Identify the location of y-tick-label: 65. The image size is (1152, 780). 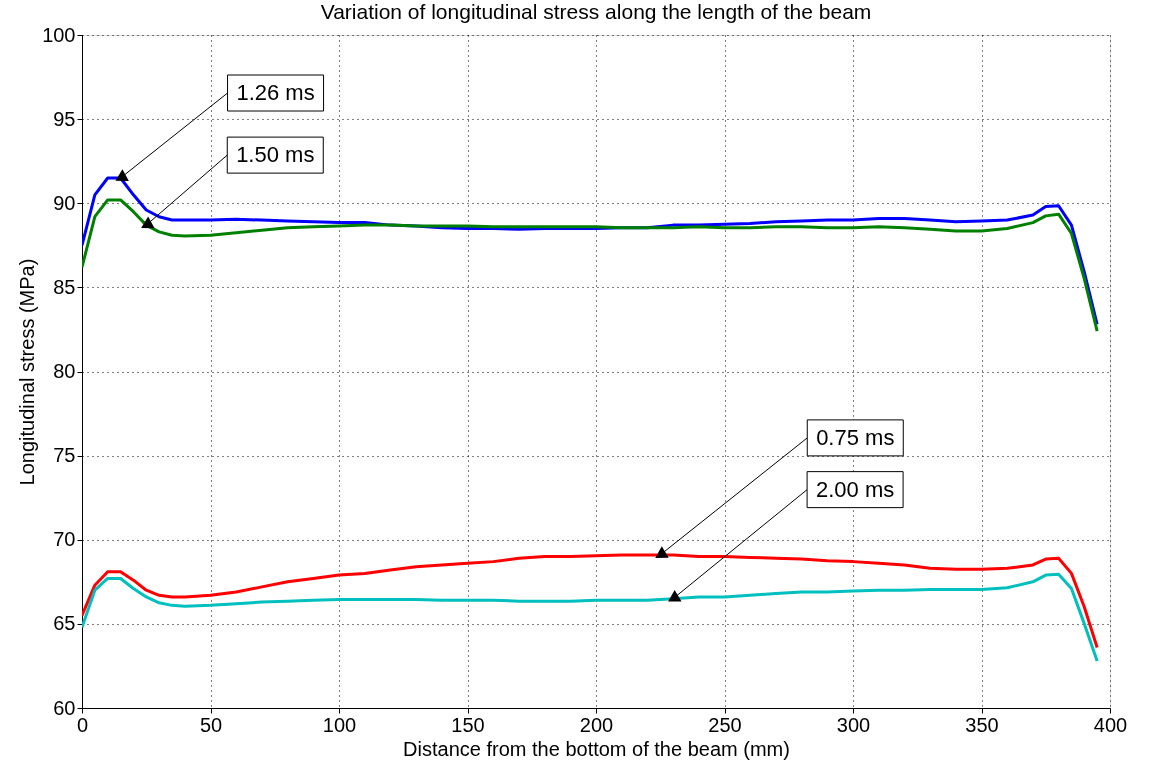
(64, 623).